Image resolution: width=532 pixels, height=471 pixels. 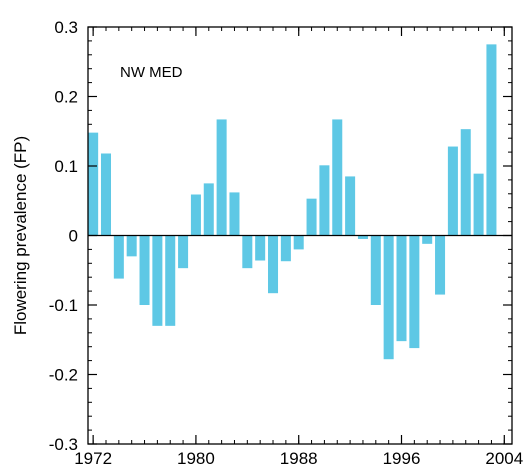 I want to click on bar-1982, so click(x=221, y=177).